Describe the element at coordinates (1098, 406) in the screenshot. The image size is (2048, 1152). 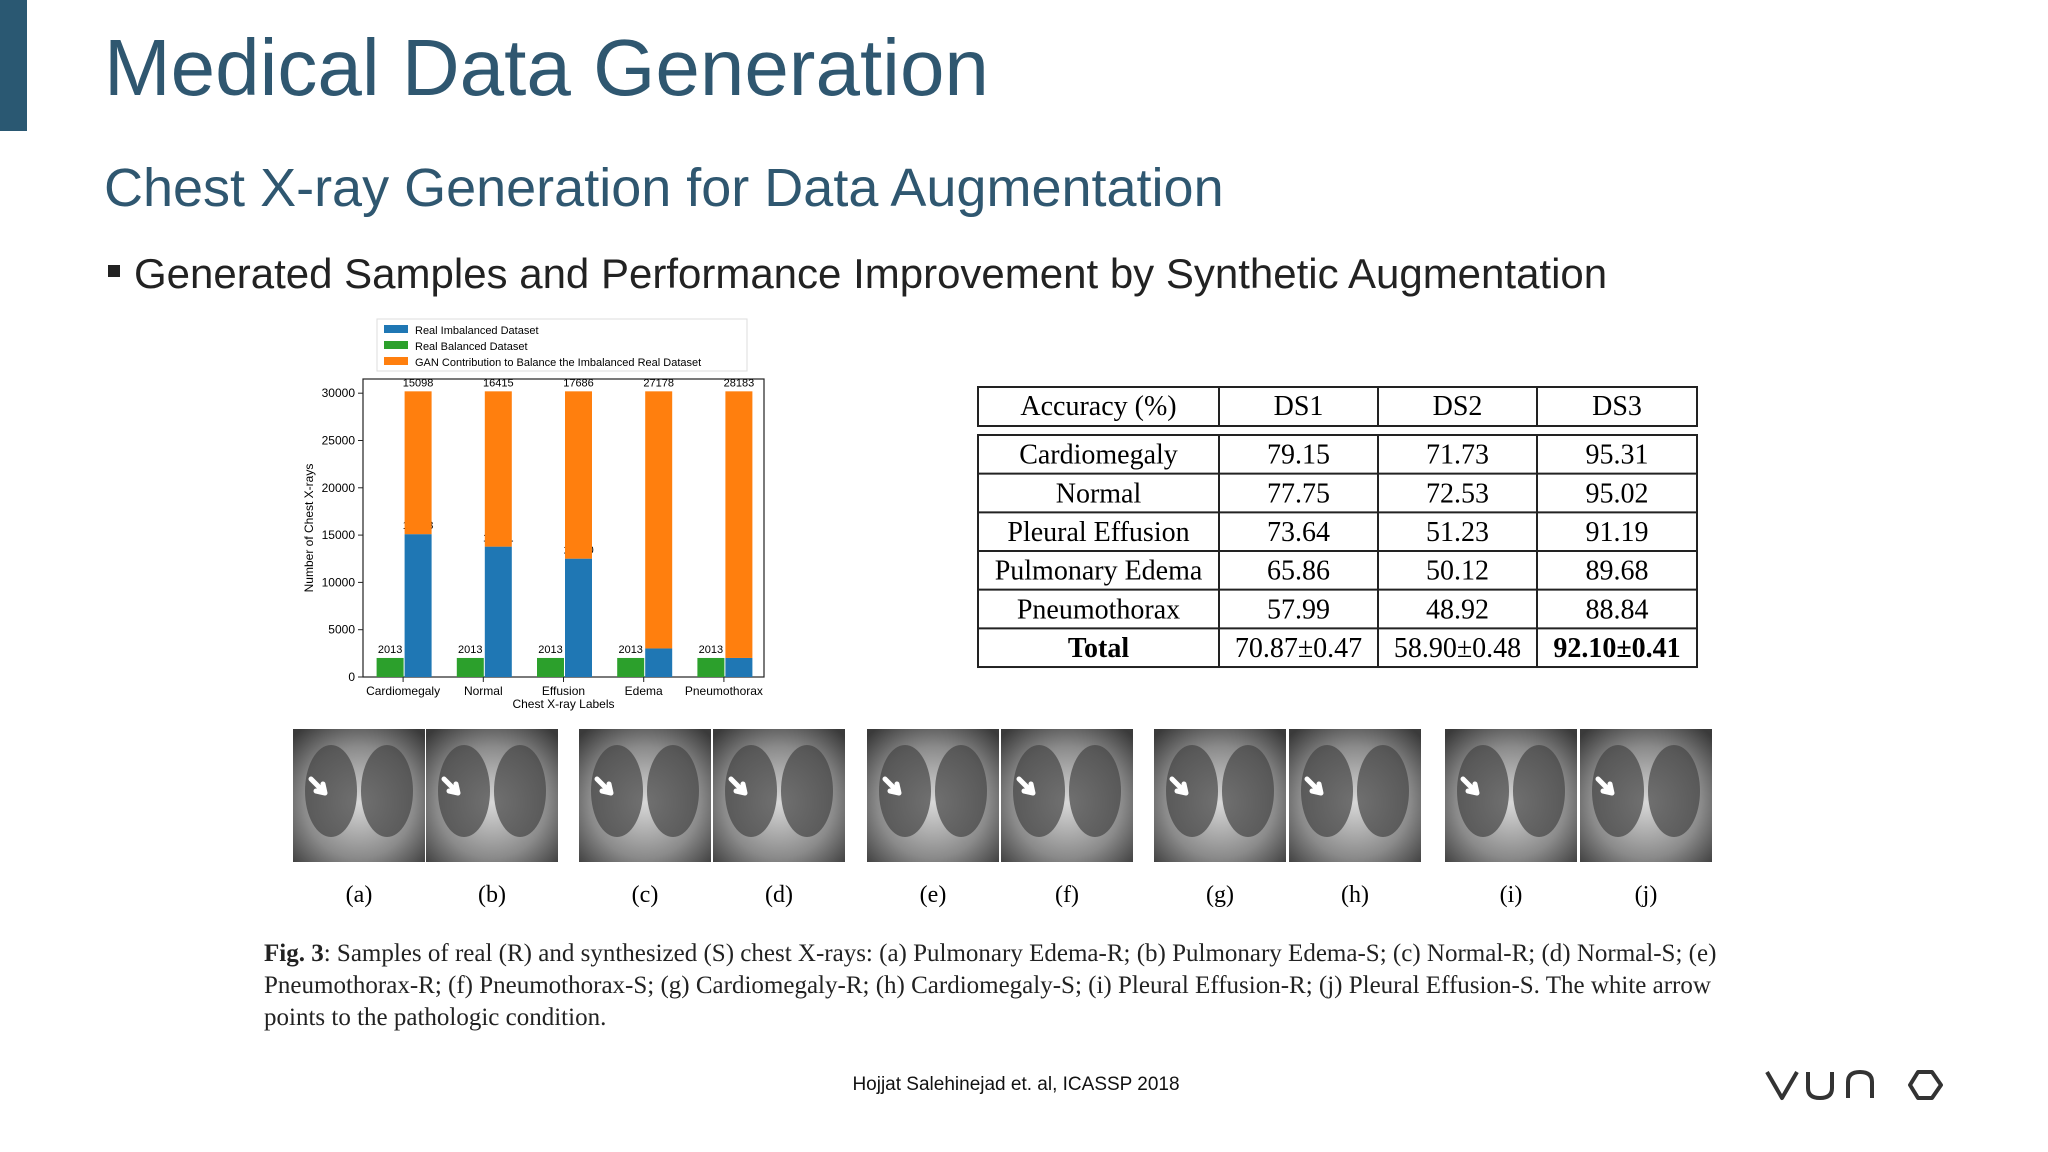
I see `table-header-cell: Accuracy (%)` at that location.